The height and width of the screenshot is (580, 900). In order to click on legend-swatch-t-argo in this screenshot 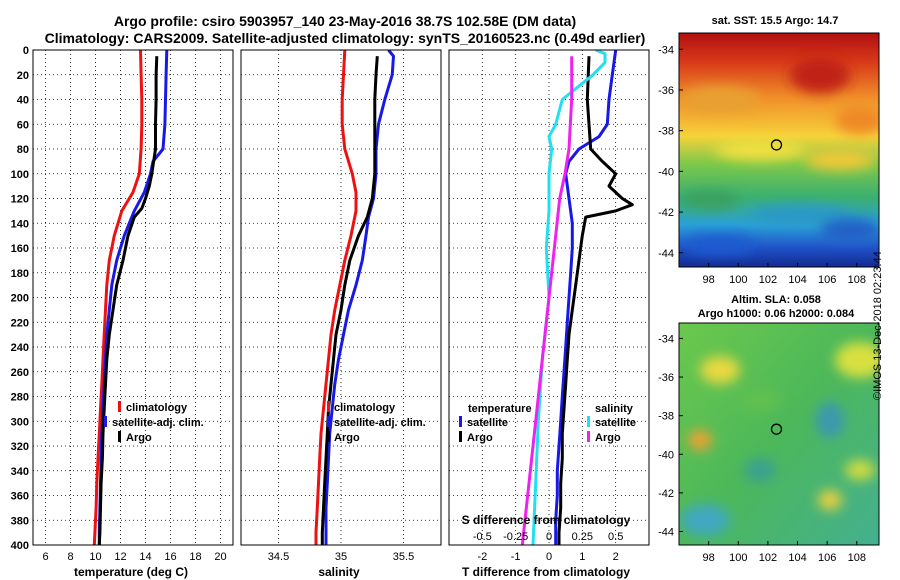, I will do `click(460, 436)`.